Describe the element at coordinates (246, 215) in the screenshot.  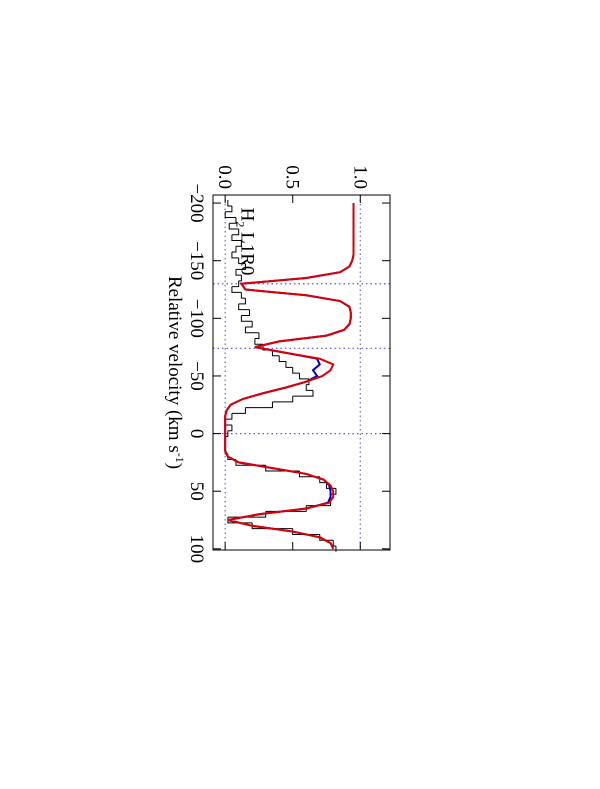
I see `annotation-text: H` at that location.